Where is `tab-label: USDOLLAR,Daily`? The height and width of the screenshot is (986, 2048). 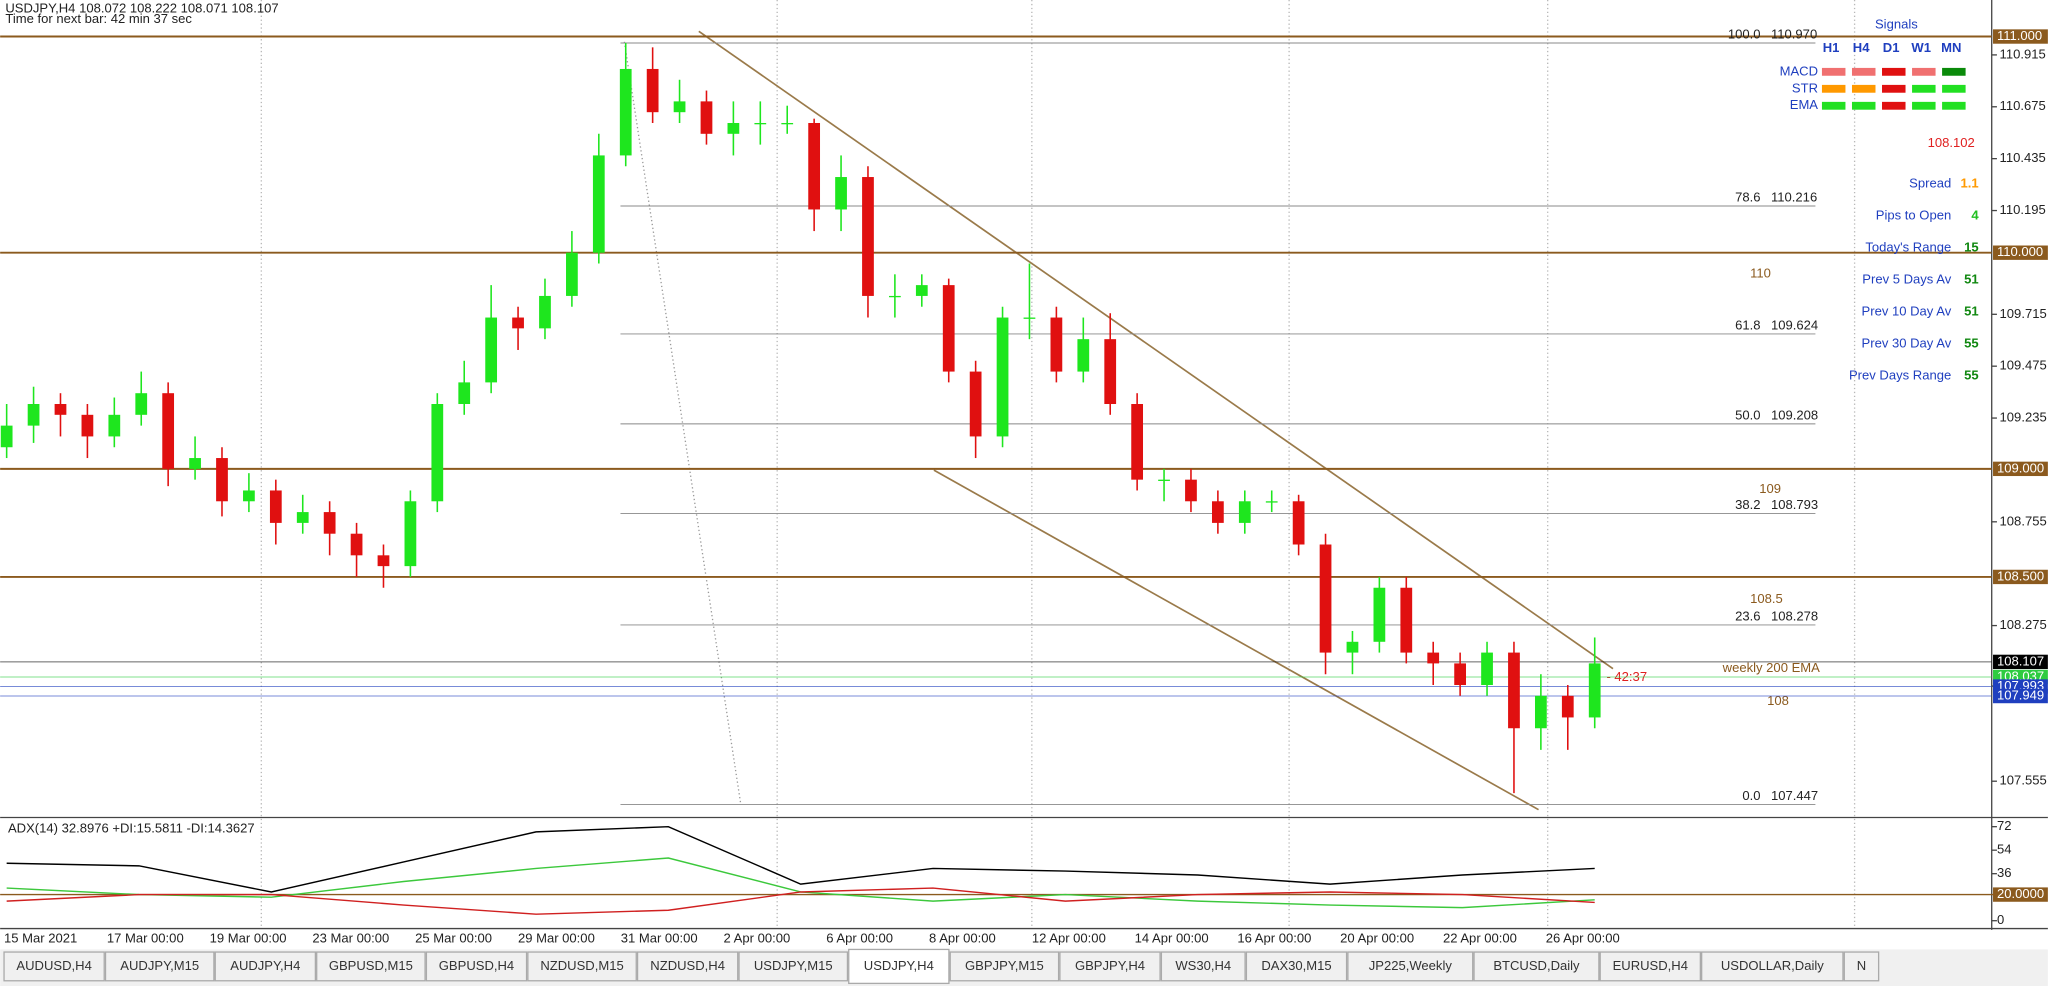
tab-label: USDOLLAR,Daily is located at coordinates (1772, 965).